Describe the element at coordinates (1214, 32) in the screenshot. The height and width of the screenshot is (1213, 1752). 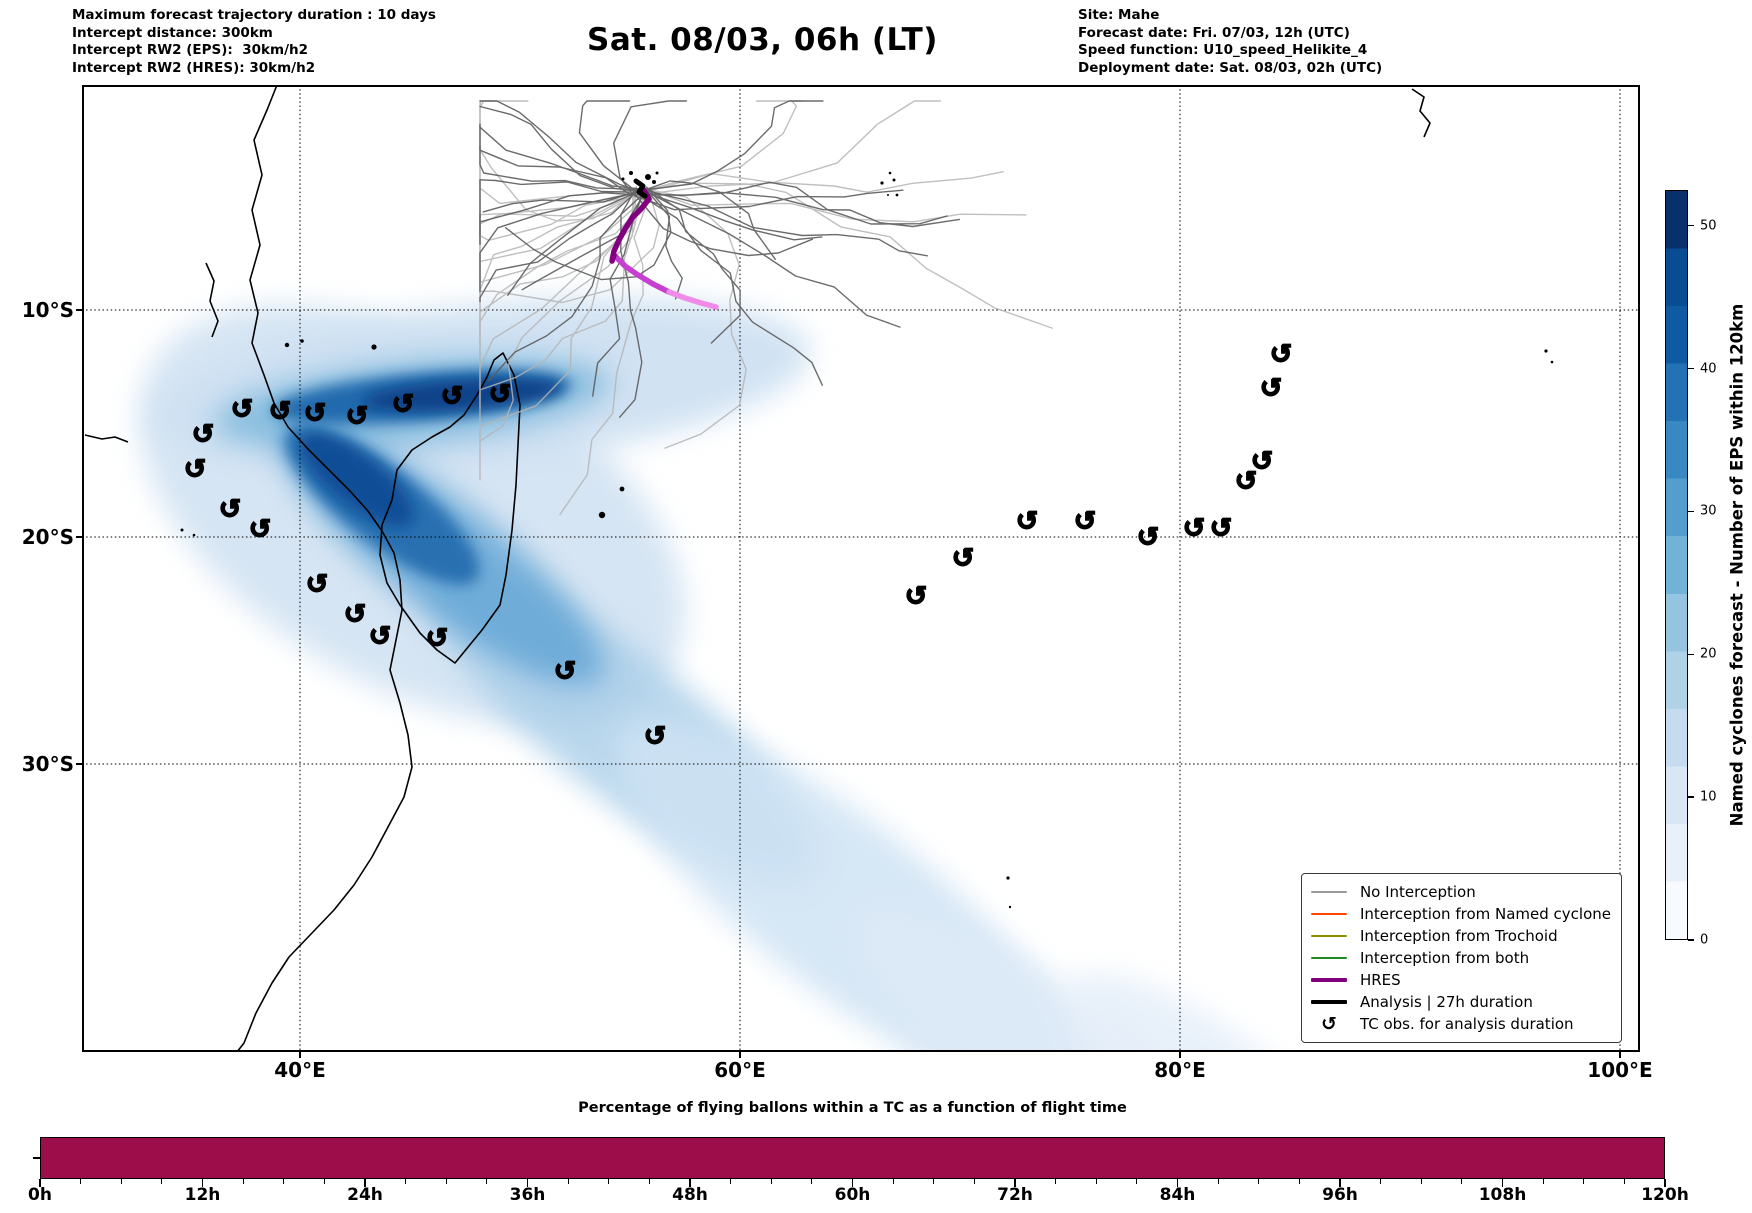
I see `header-right-line: Forecast date: Fri. 07/03, 12h (UTC)` at that location.